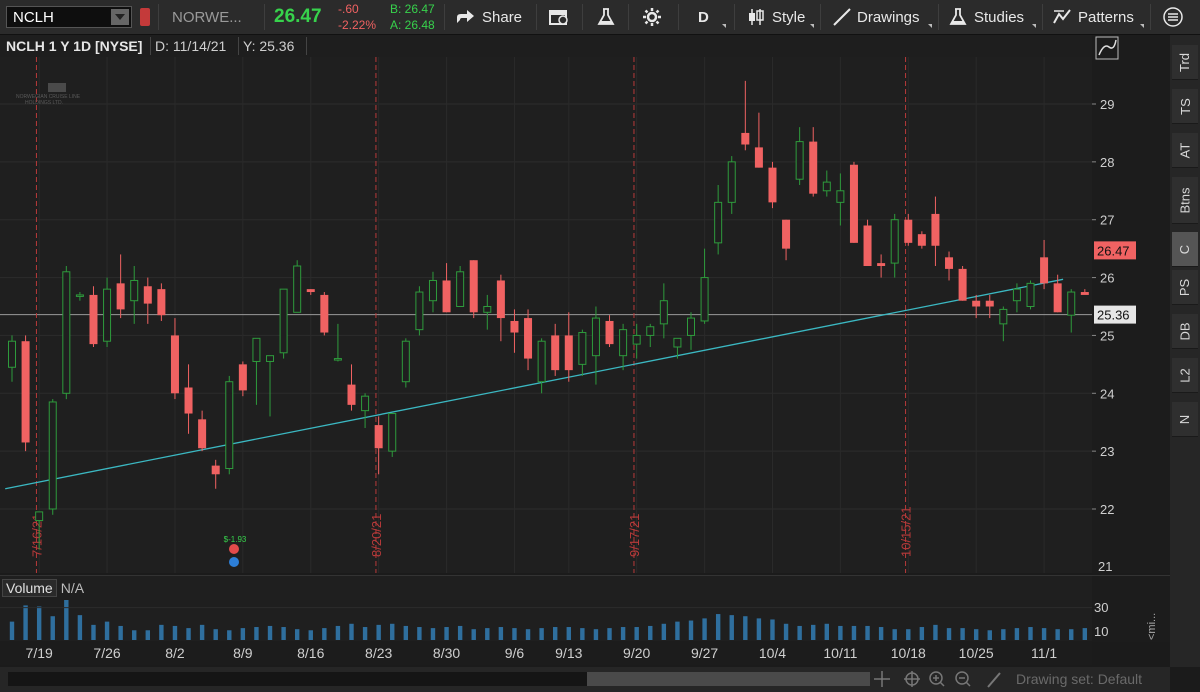 This screenshot has height=692, width=1200. What do you see at coordinates (963, 679) in the screenshot?
I see `zoom-out-icon` at bounding box center [963, 679].